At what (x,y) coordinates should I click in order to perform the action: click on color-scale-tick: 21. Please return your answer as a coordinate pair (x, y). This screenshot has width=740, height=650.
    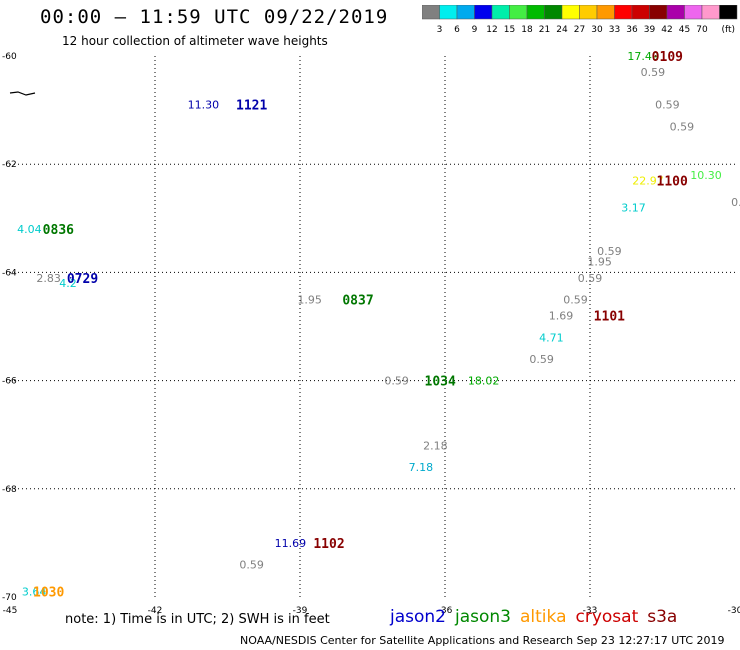
    Looking at the image, I should click on (544, 30).